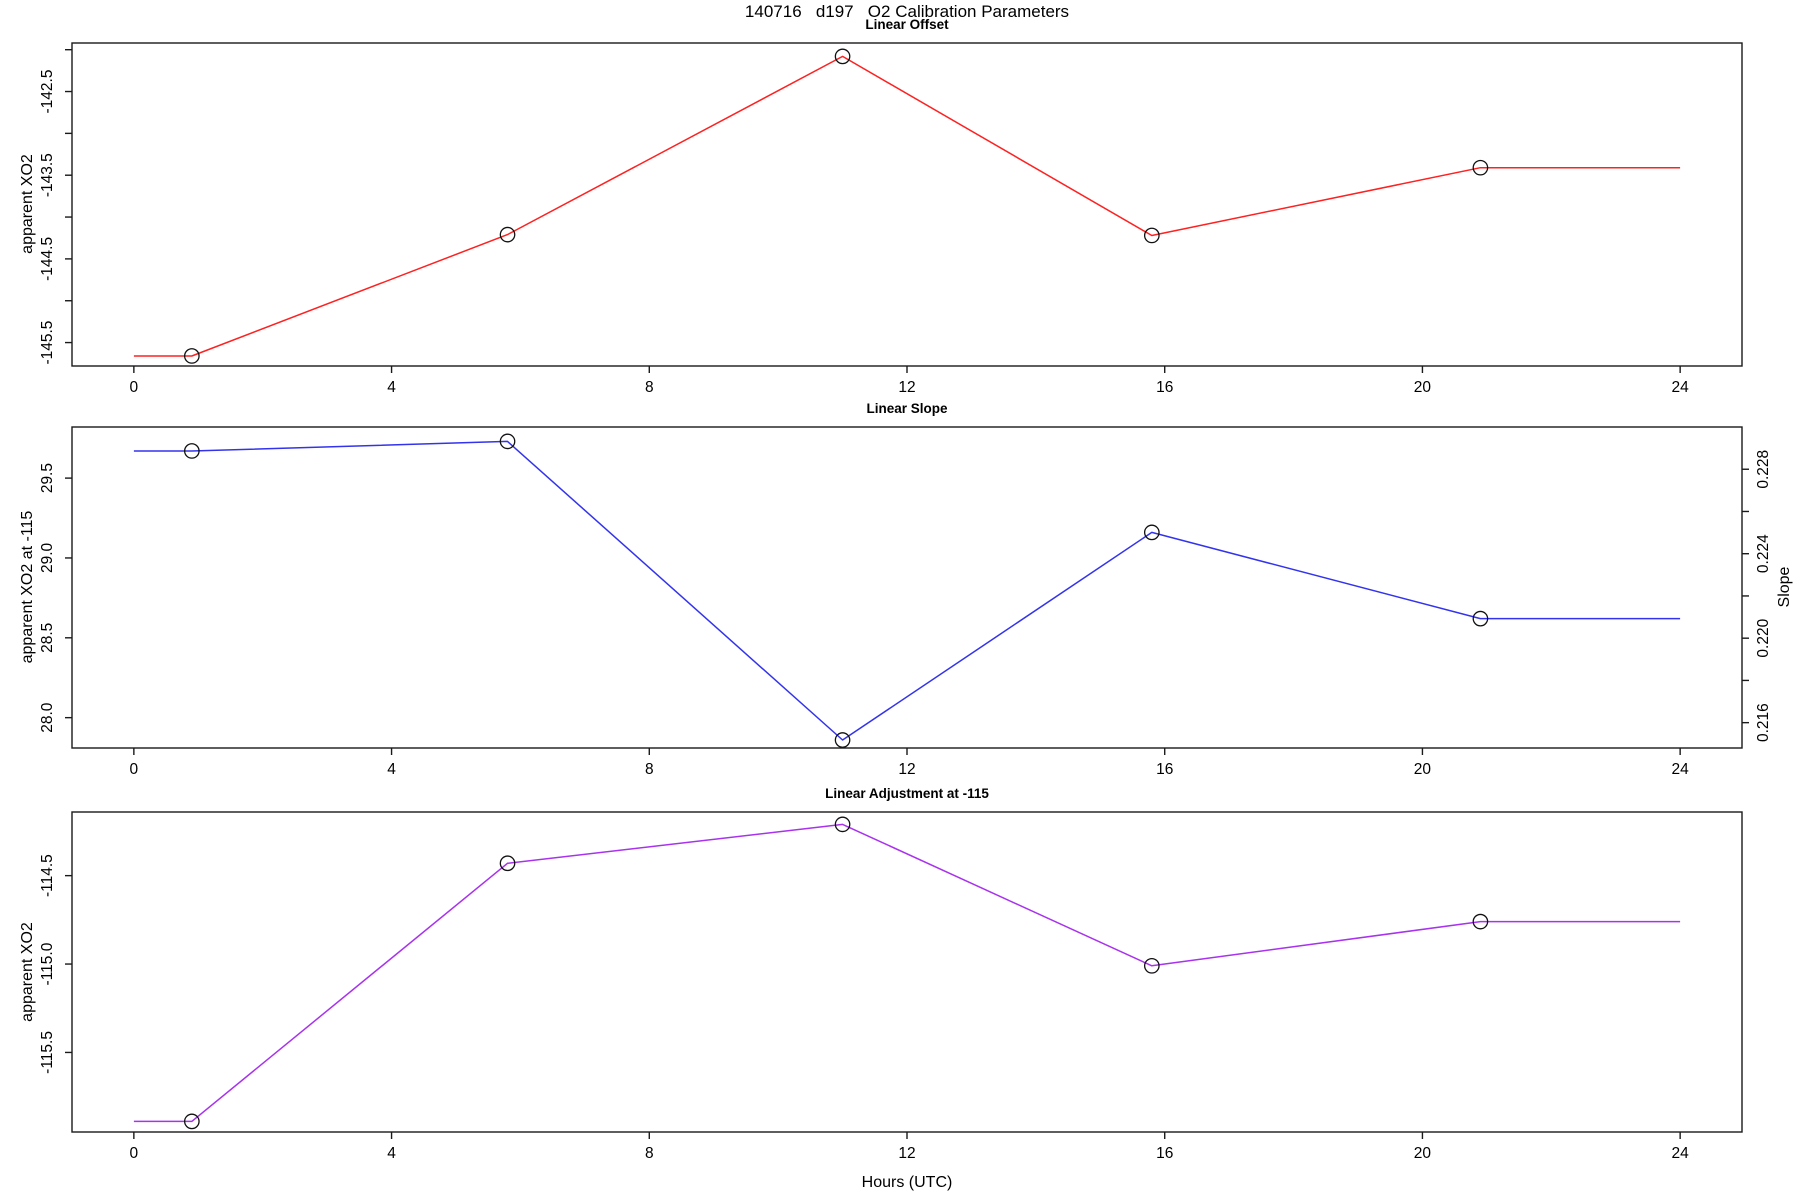  I want to click on y-tick-label: -115.0, so click(47, 963).